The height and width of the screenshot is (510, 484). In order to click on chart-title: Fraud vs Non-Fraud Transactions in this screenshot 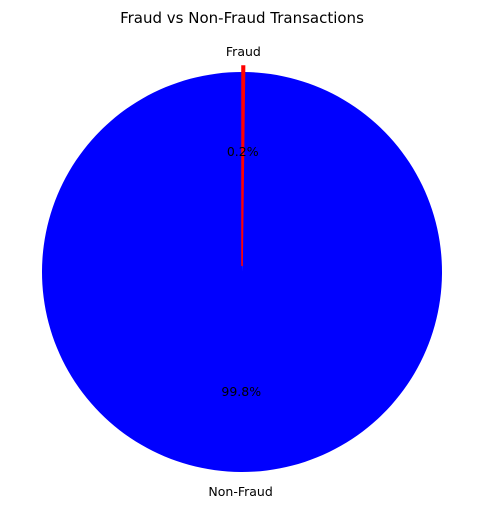, I will do `click(242, 18)`.